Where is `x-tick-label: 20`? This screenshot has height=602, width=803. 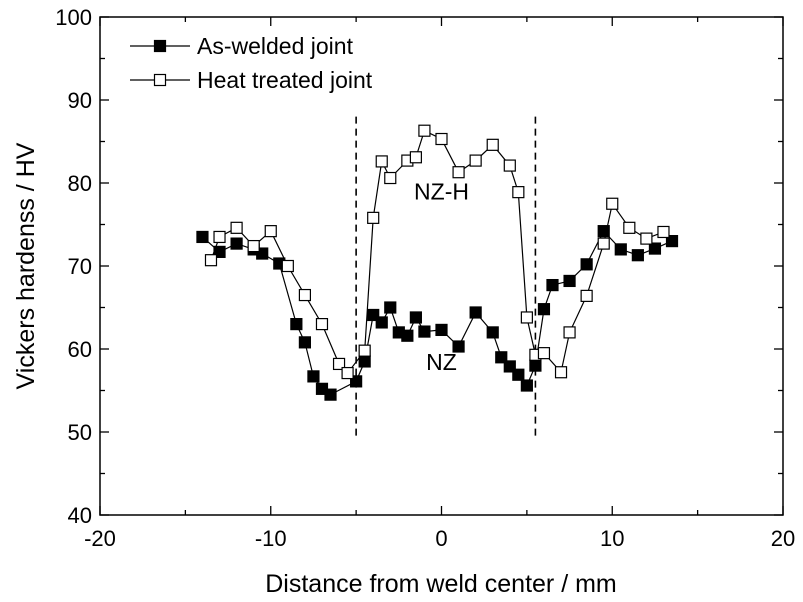 x-tick-label: 20 is located at coordinates (783, 538).